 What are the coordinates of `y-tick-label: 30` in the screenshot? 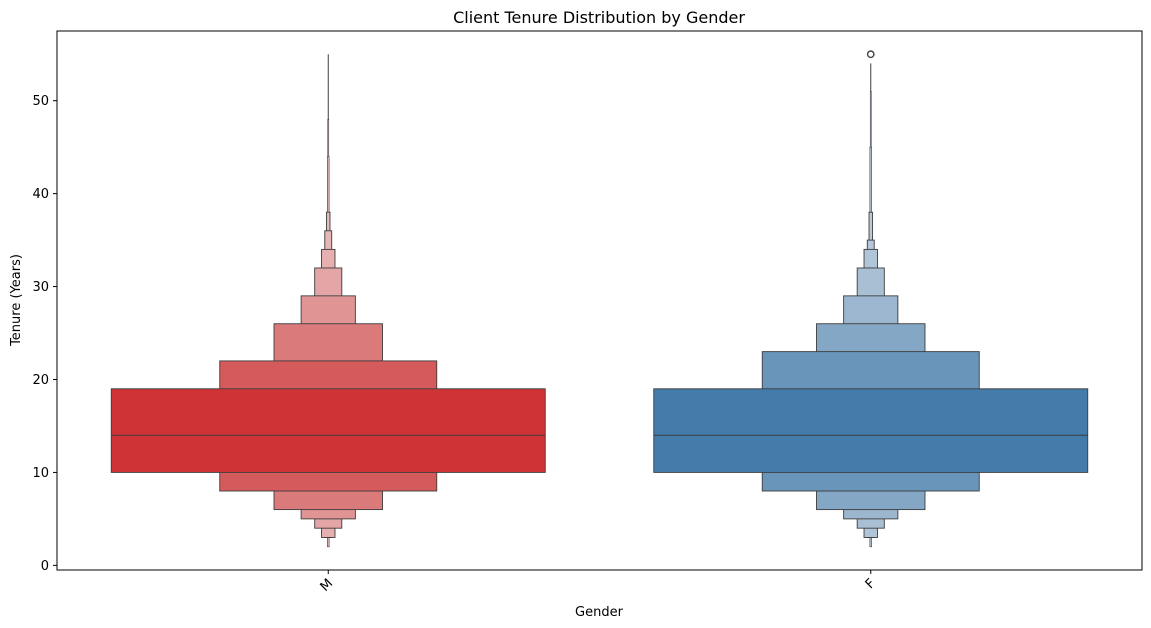 It's located at (40, 287).